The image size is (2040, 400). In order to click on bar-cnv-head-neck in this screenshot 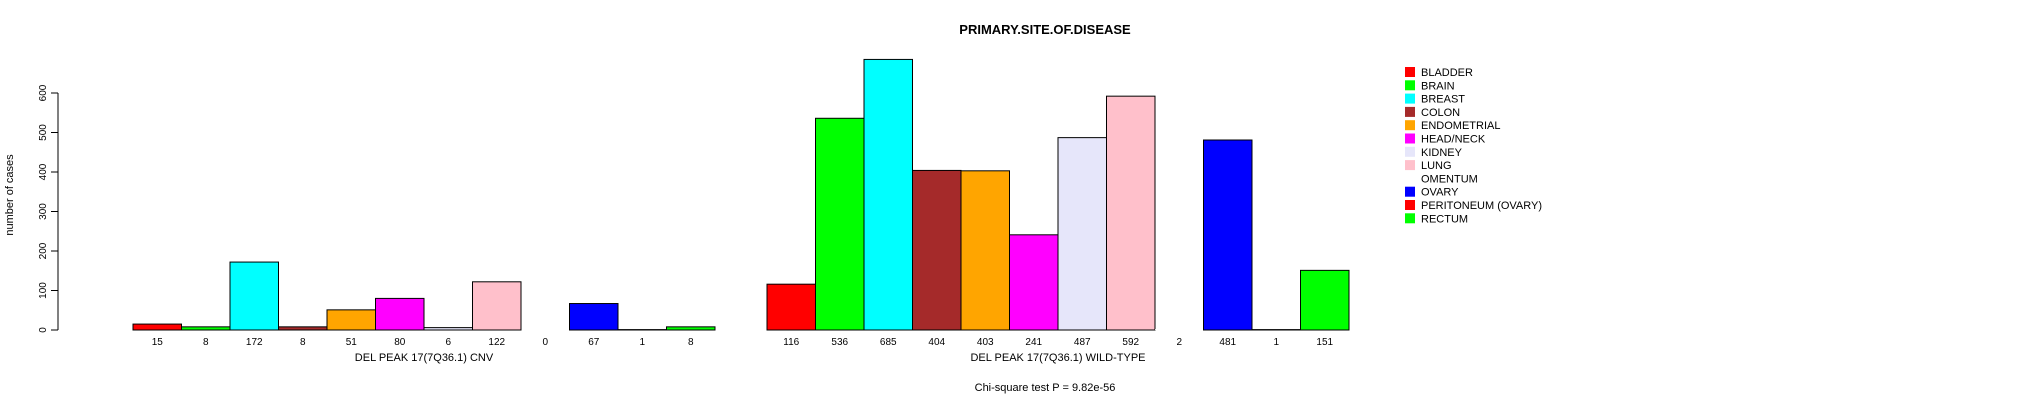, I will do `click(400, 314)`.